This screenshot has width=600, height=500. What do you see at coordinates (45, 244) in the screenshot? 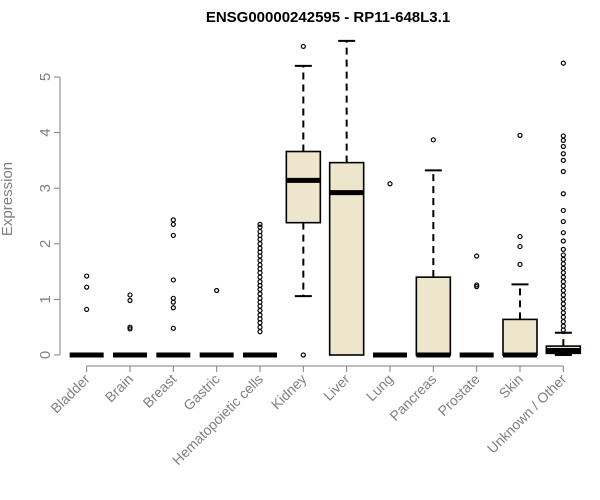
I see `y-tick-label: 2` at bounding box center [45, 244].